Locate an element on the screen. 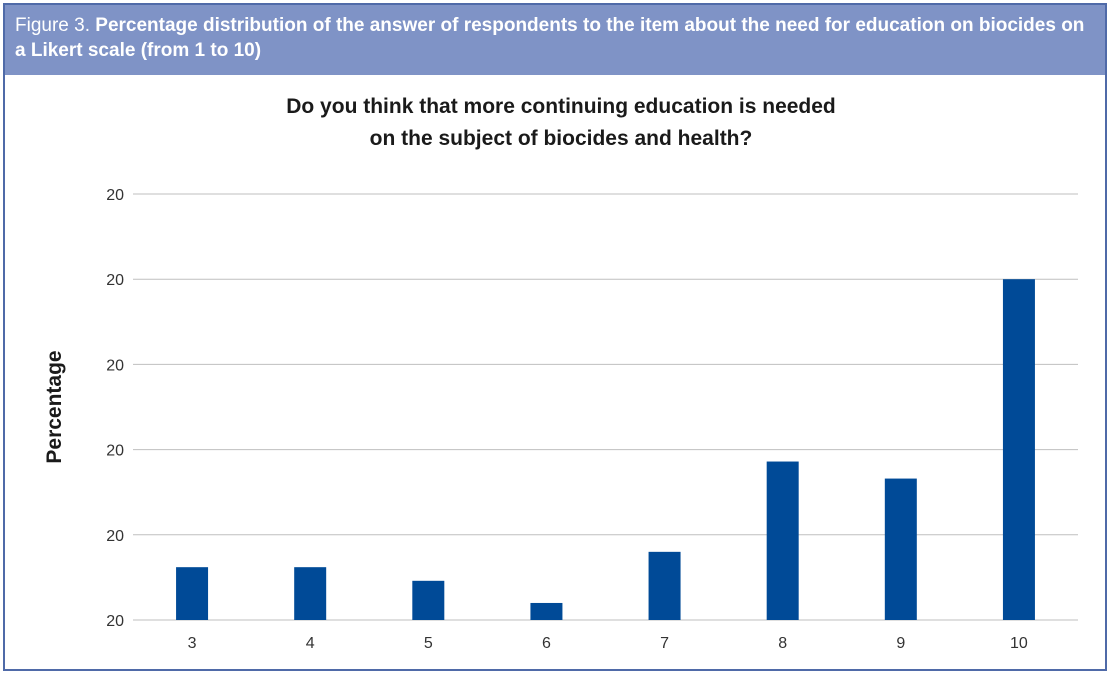  x-tick-label: 7 is located at coordinates (664, 643).